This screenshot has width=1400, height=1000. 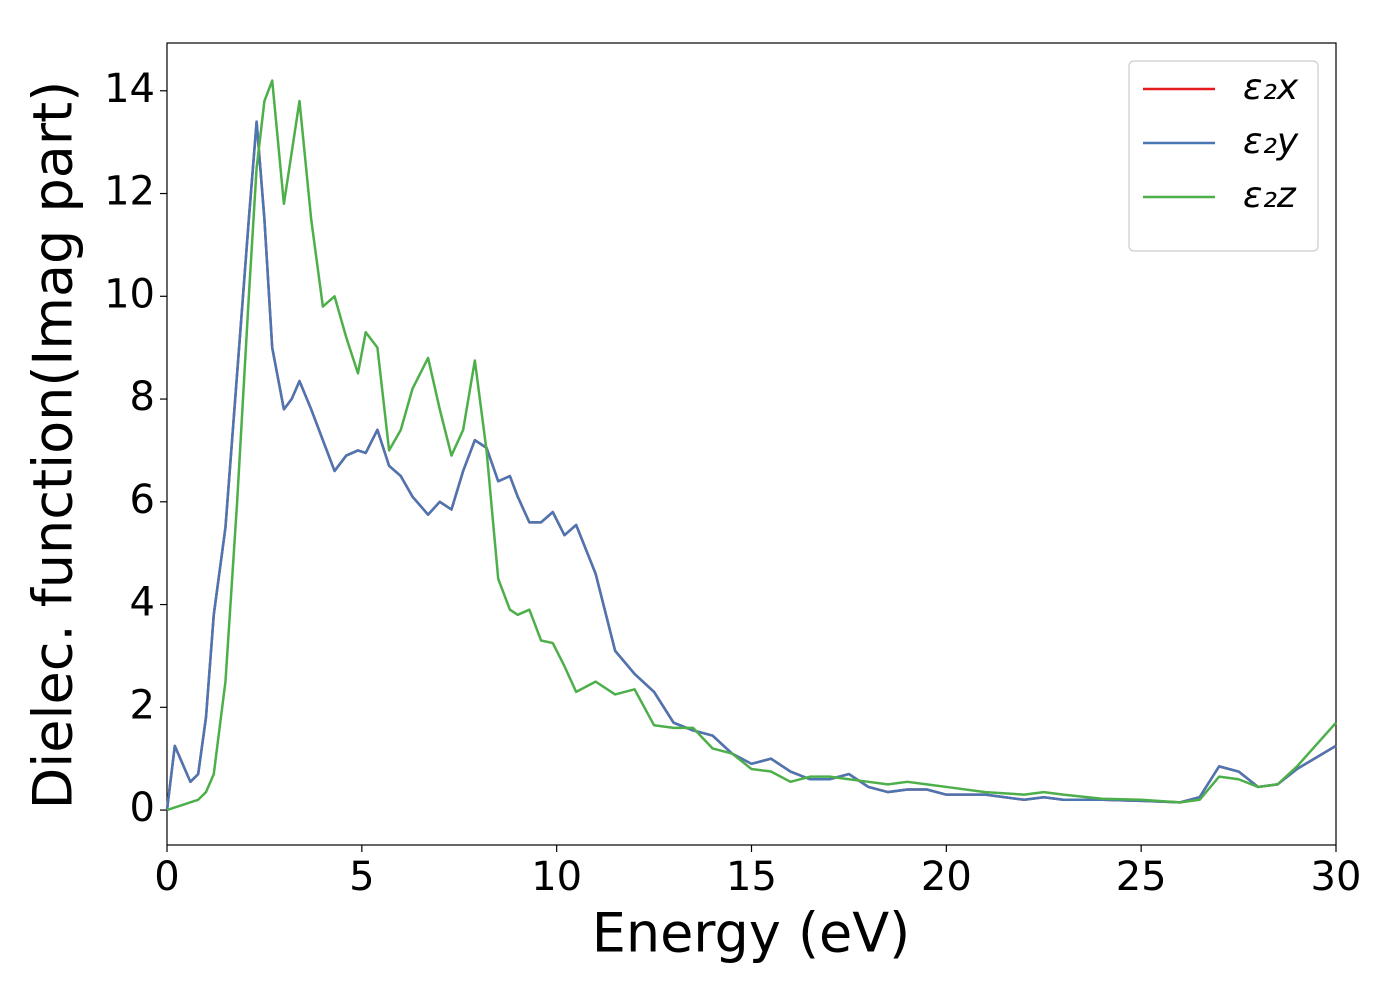 What do you see at coordinates (1271, 141) in the screenshot?
I see `legend-label: ε₂y` at bounding box center [1271, 141].